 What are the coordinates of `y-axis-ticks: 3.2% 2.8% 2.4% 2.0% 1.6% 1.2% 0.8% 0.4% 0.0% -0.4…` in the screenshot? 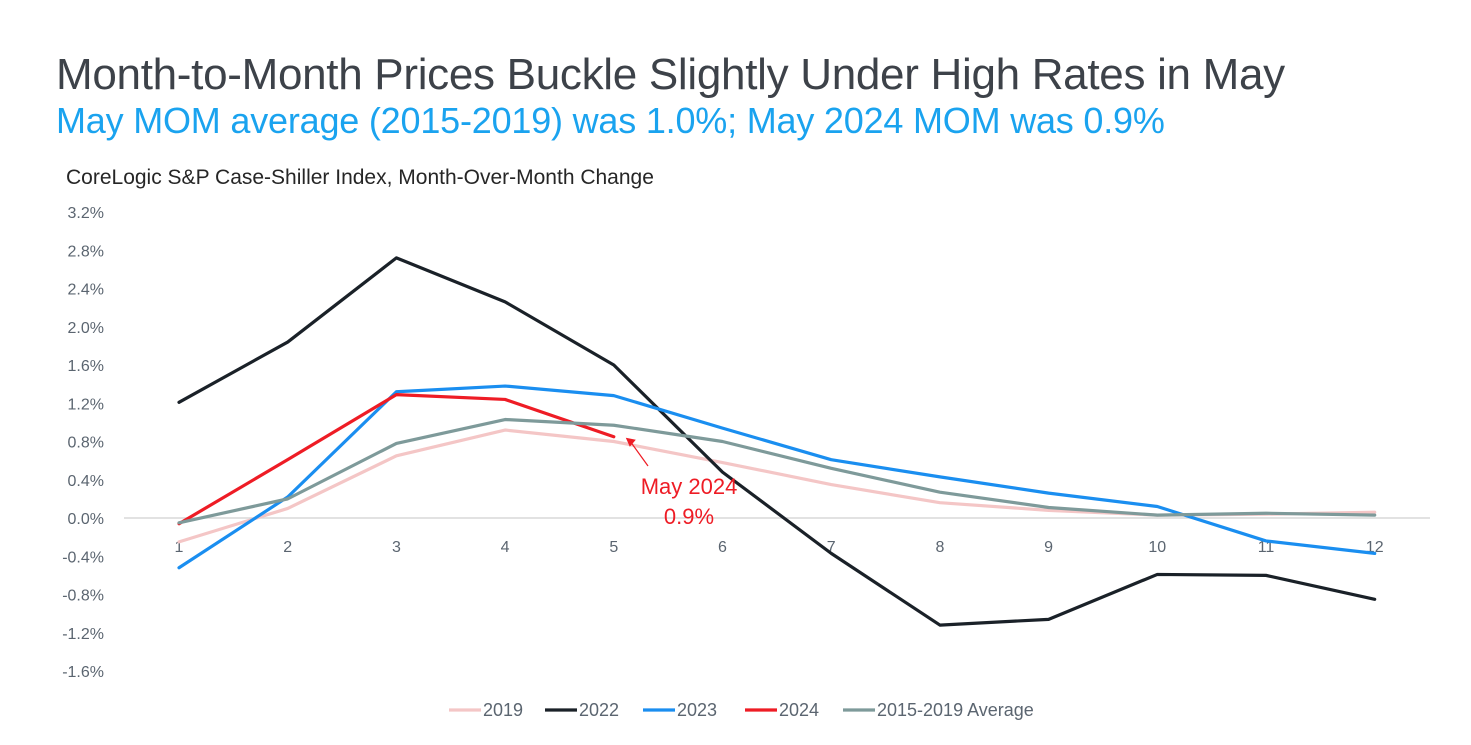 It's located at (83, 443).